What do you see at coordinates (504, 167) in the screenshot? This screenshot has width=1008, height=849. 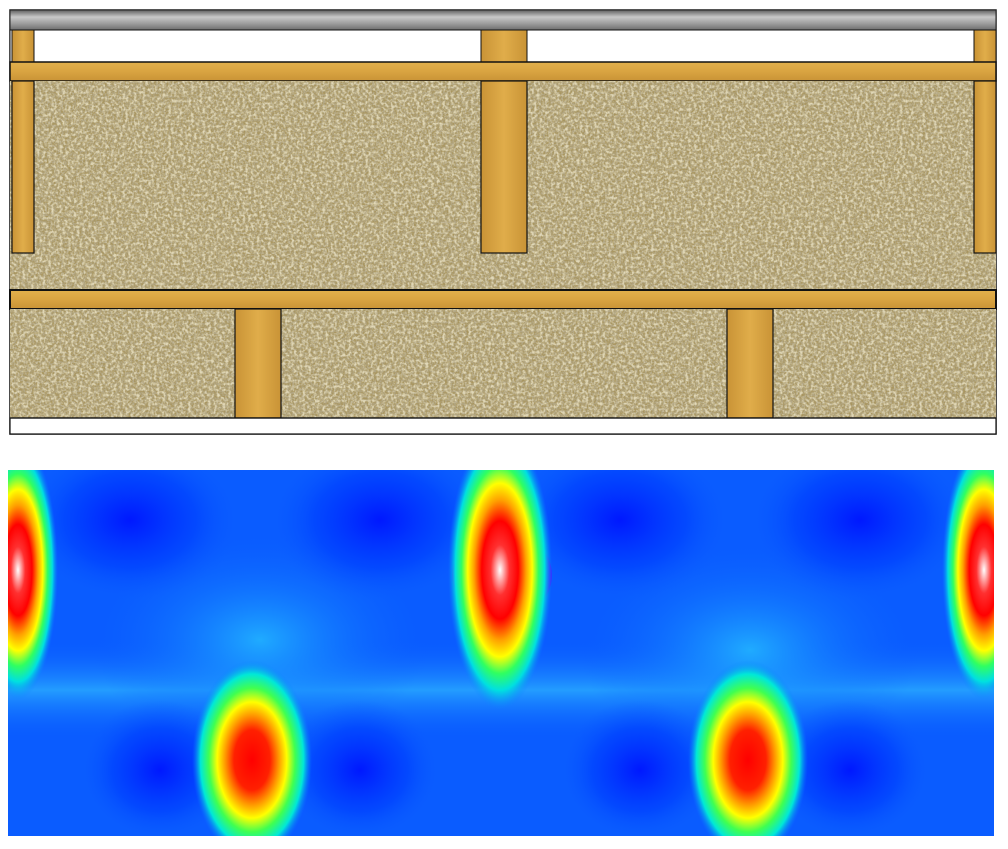 I see `upper-stud-middle` at bounding box center [504, 167].